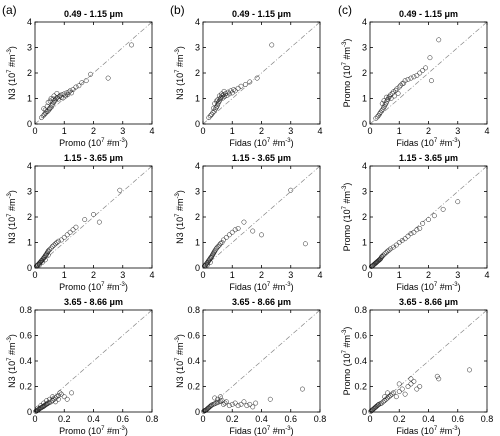 This screenshot has height=436, width=500. I want to click on panel-title: 0.49 - 1.15 μm, so click(93, 14).